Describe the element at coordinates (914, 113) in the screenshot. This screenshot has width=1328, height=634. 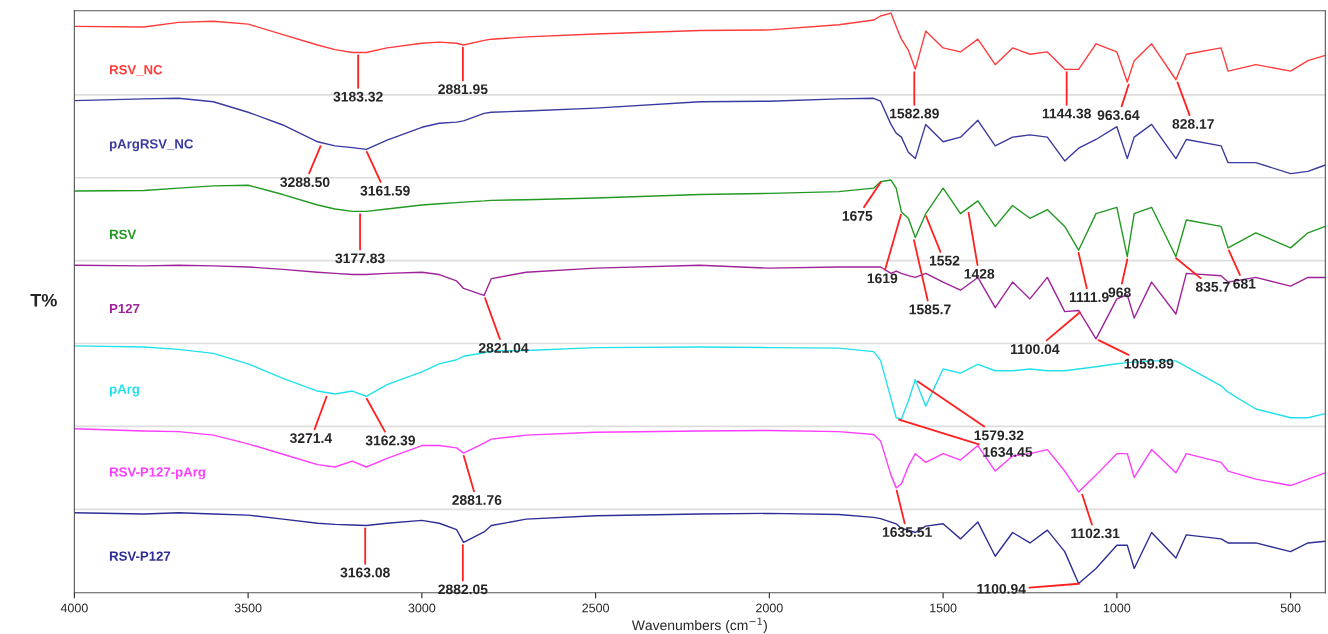
I see `annotation: 1582.89` at that location.